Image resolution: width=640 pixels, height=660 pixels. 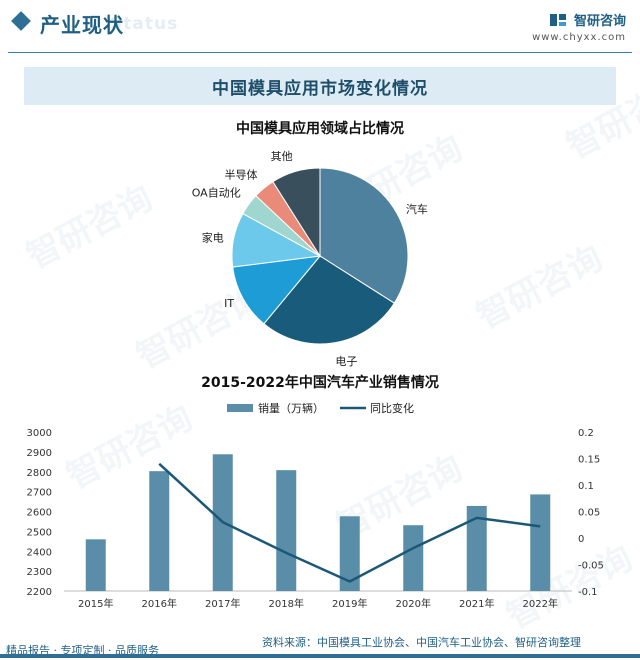 I want to click on trend-line, so click(x=349, y=522).